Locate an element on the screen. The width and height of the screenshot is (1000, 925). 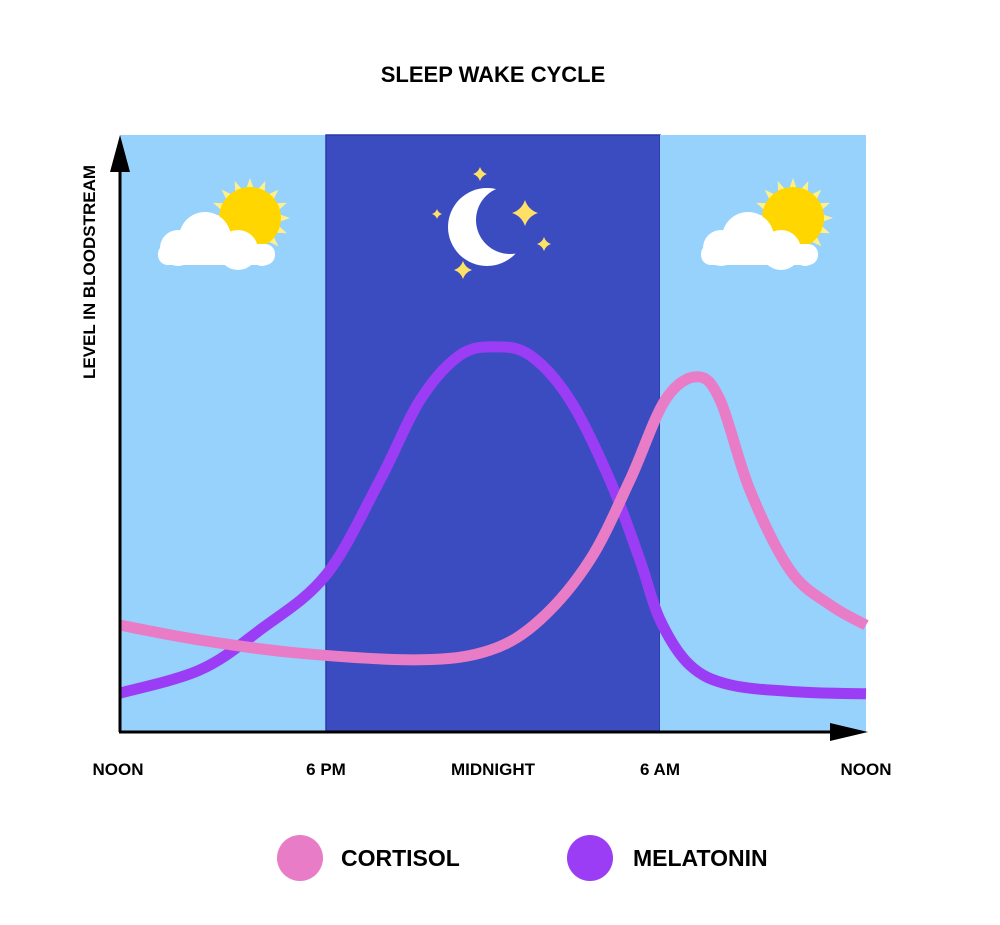
x-tick-label: 6 AM is located at coordinates (660, 769).